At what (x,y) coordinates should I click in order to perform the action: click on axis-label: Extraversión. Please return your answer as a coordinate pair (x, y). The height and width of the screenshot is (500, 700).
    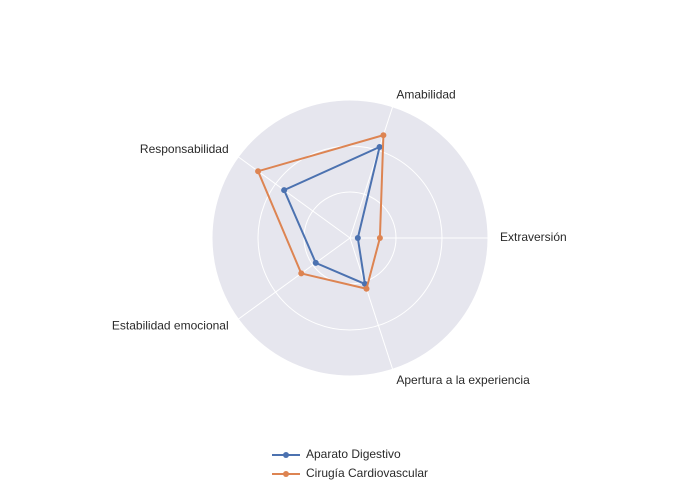
    Looking at the image, I should click on (533, 237).